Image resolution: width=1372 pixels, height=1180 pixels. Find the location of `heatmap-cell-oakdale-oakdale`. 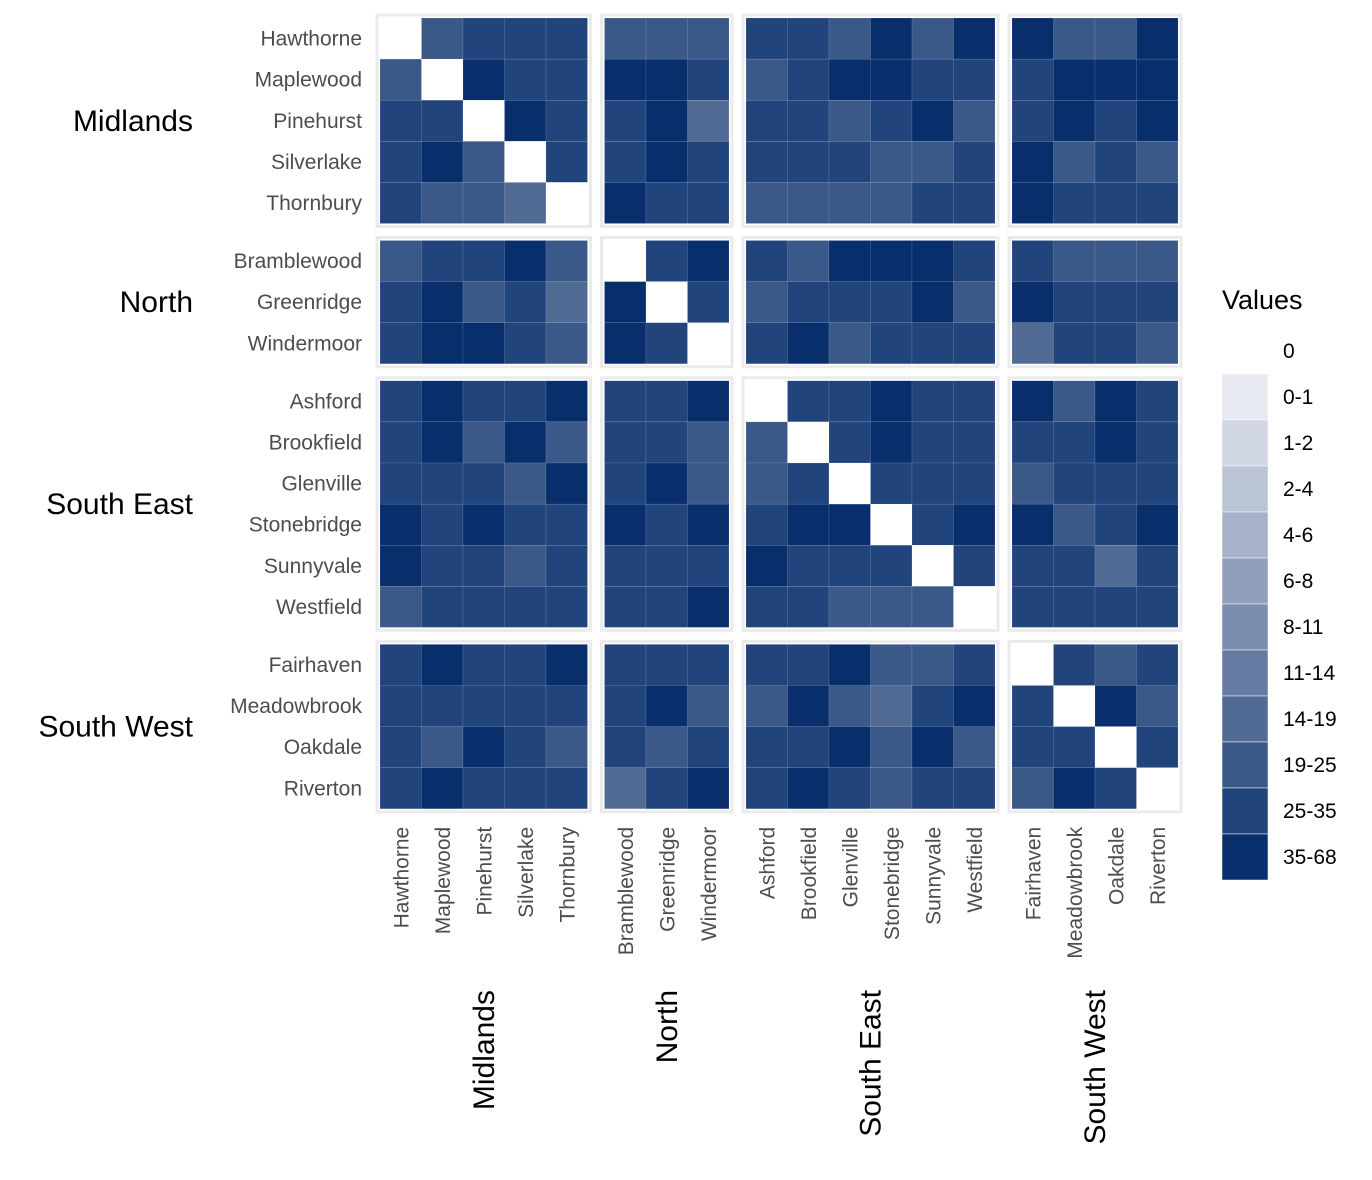

heatmap-cell-oakdale-oakdale is located at coordinates (1115, 747).